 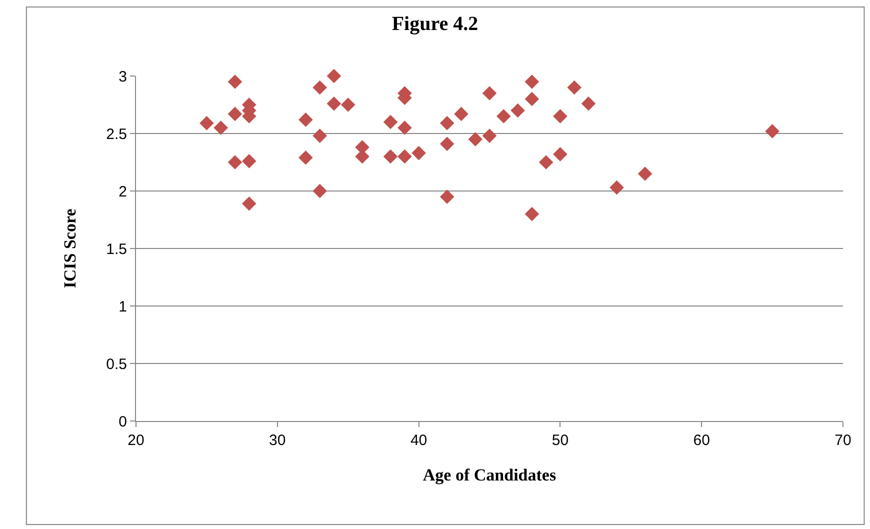 I want to click on x-tick-label: 20, so click(x=136, y=440).